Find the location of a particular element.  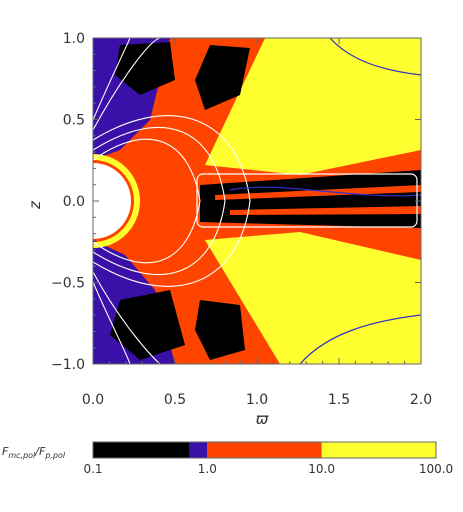

colorbar-label: Fmc,pol/Fp,pol is located at coordinates (34, 452).